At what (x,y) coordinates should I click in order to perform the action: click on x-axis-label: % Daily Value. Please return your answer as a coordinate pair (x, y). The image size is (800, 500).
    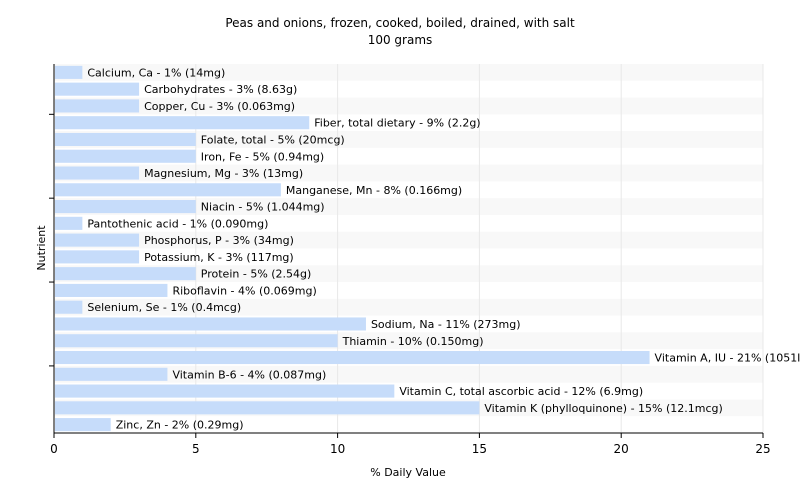
    Looking at the image, I should click on (408, 472).